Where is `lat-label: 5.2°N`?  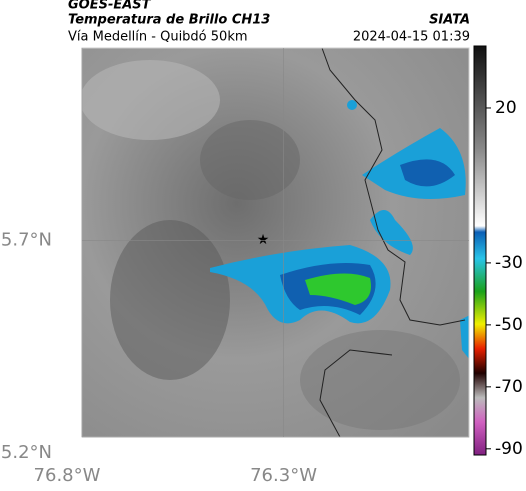
lat-label: 5.2°N is located at coordinates (26, 452).